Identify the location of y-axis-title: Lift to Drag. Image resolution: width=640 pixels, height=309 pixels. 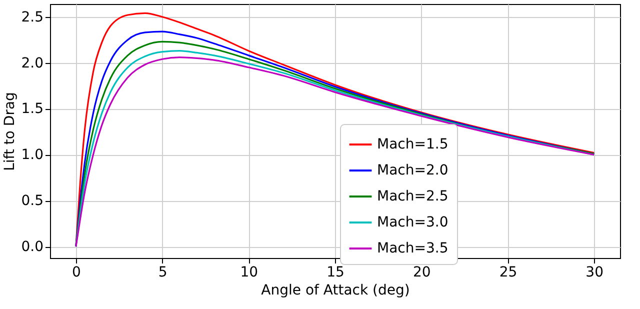
(10, 131).